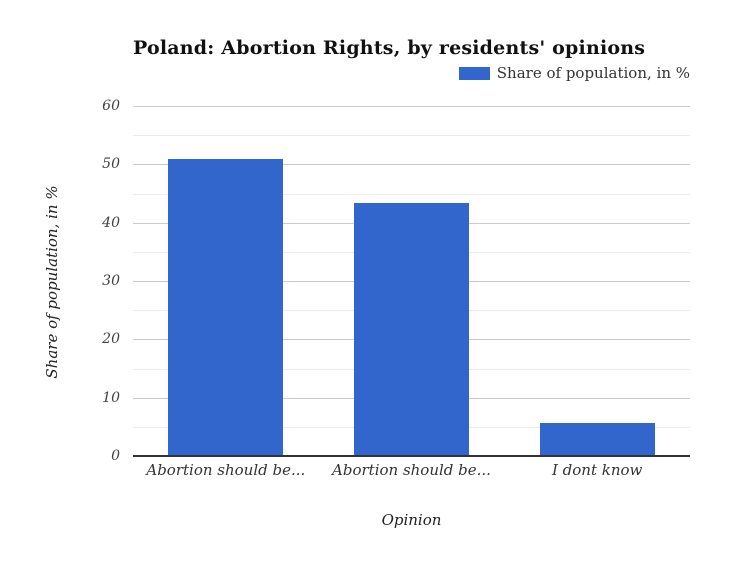 This screenshot has height=563, width=750. What do you see at coordinates (593, 73) in the screenshot?
I see `legend-label: Share of population, in %` at bounding box center [593, 73].